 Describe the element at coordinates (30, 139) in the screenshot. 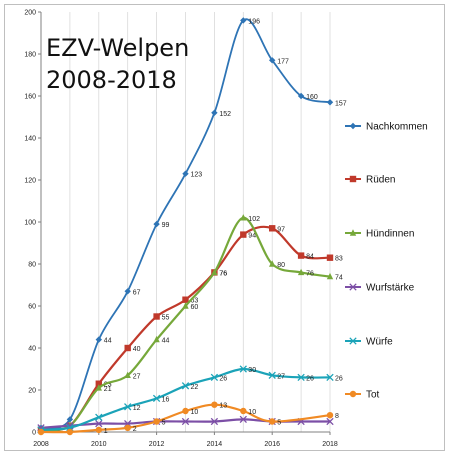

I see `y-tick-label: 140` at that location.